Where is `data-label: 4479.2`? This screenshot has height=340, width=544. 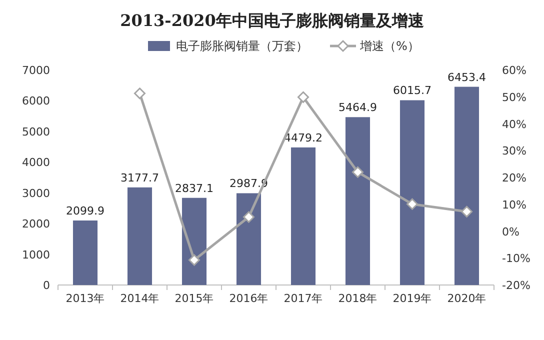 data-label: 4479.2 is located at coordinates (303, 137).